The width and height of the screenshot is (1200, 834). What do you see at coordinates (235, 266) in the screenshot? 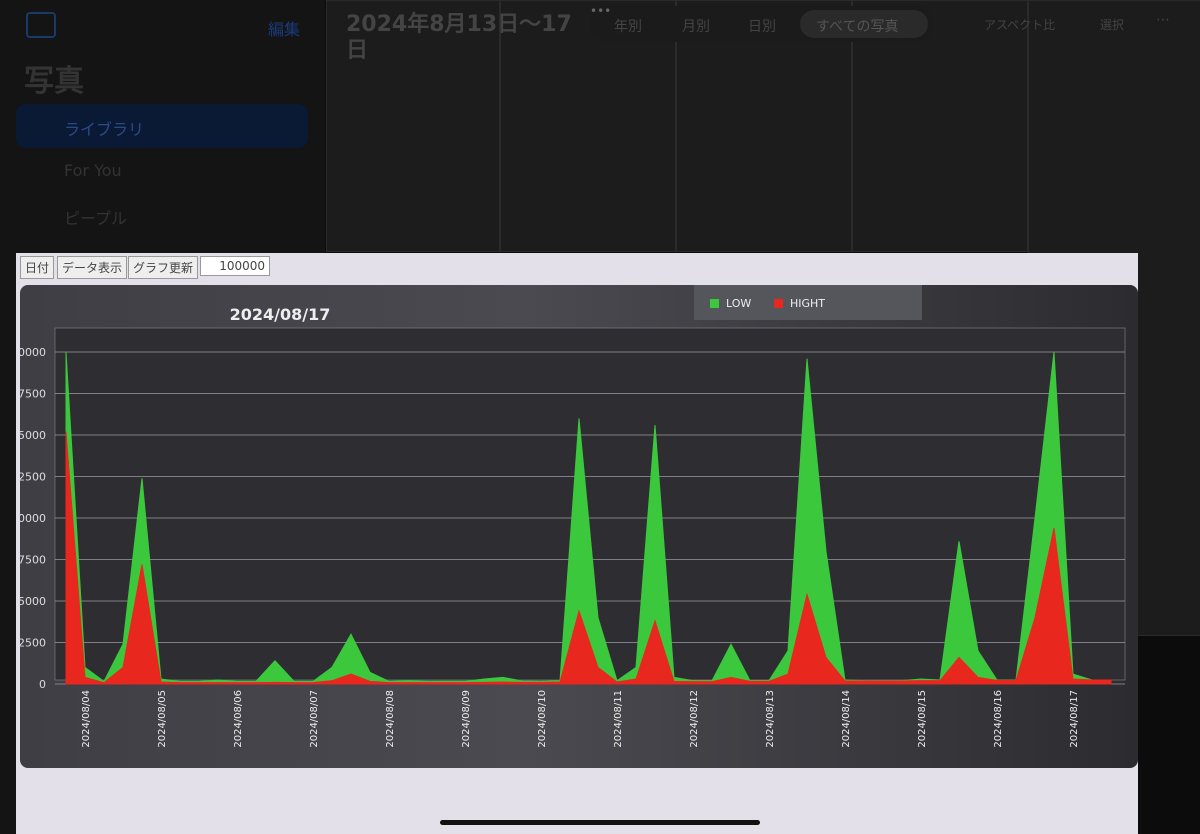
I see `number-input: 100000` at bounding box center [235, 266].